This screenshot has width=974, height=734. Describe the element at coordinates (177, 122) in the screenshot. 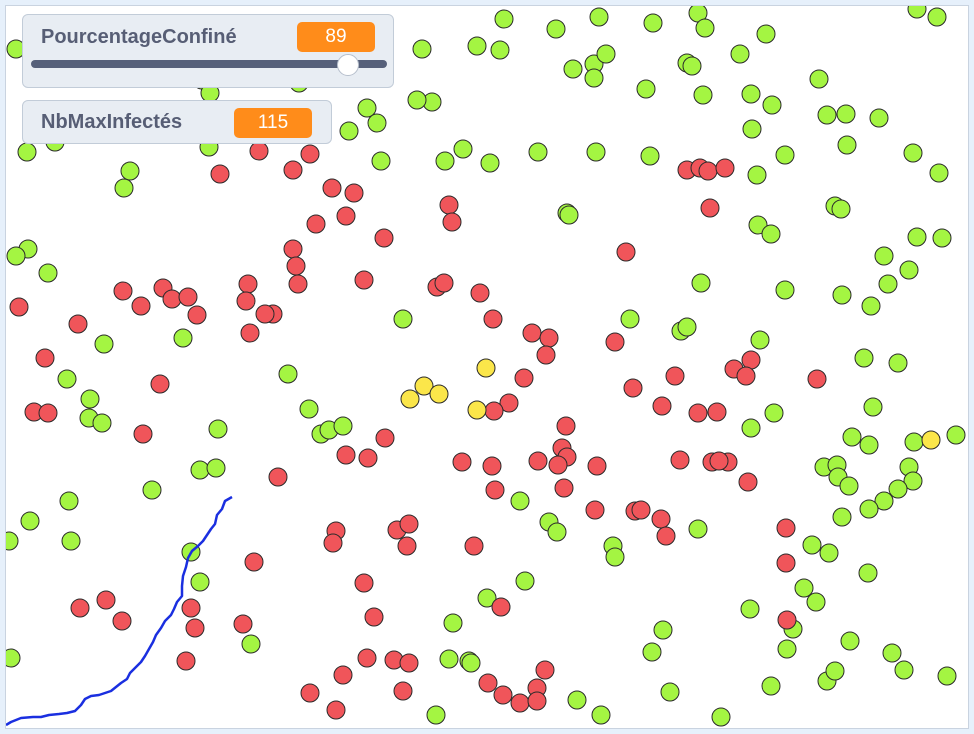

I see `nb-max-infectes-monitor: NbMaxInfectés 115` at that location.